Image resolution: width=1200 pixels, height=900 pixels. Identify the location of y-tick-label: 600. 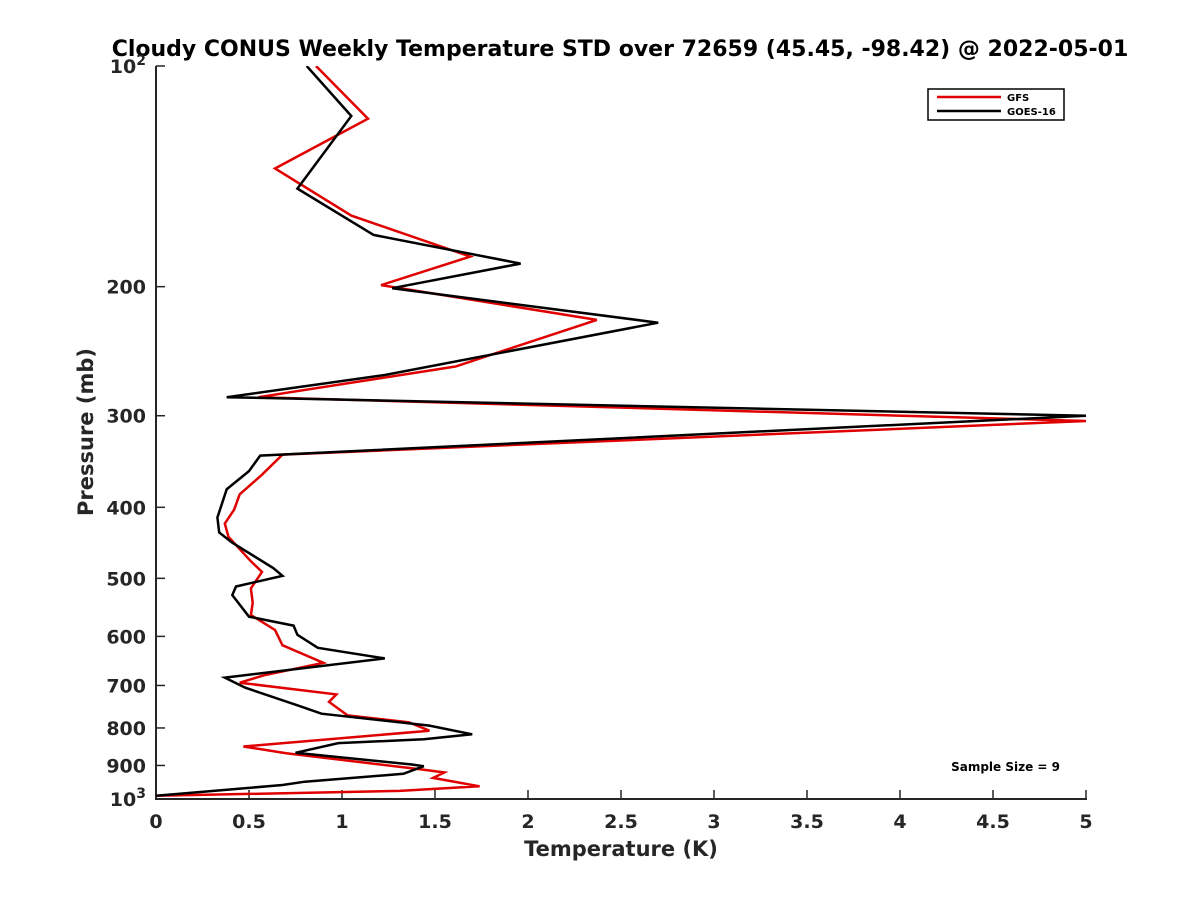
(126, 637).